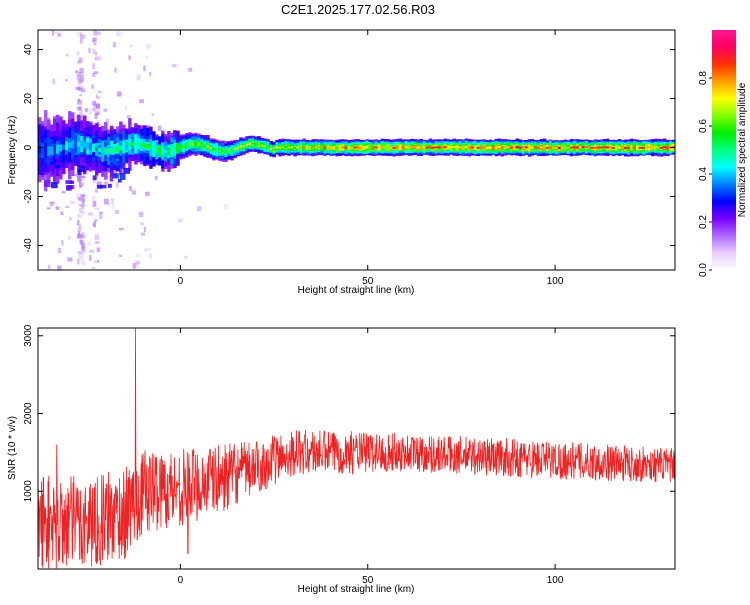 This screenshot has width=750, height=605. Describe the element at coordinates (28, 50) in the screenshot. I see `spectrogram-y-tick-label: 40` at that location.